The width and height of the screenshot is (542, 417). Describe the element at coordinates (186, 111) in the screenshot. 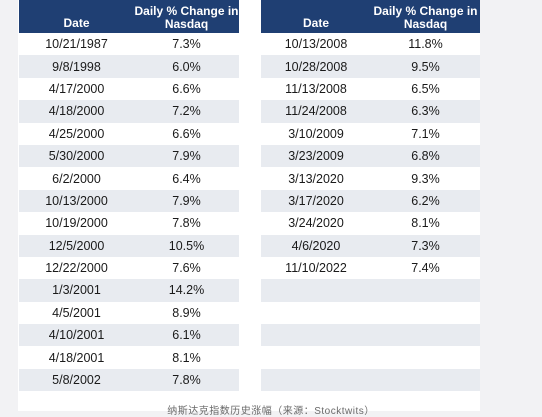

I see `change-cell: 7.2%` at that location.